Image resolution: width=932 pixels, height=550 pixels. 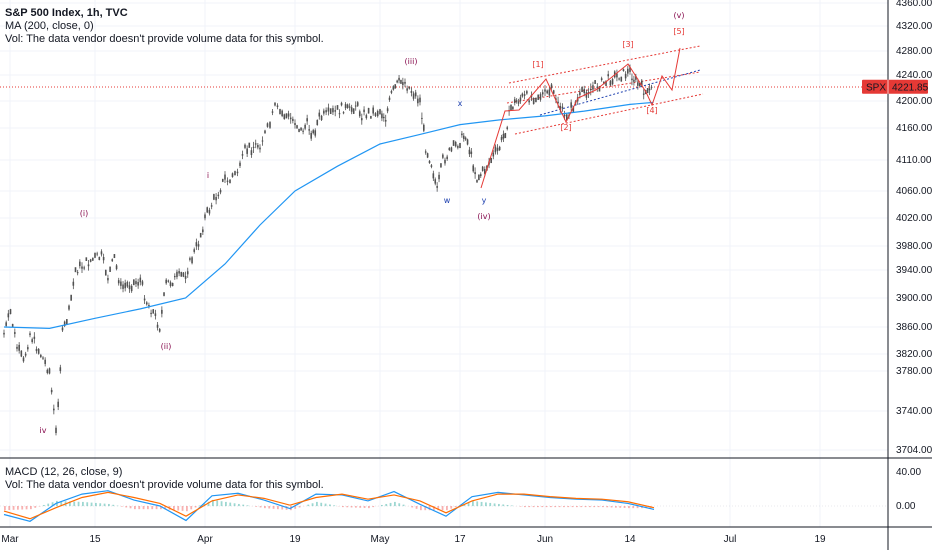 I want to click on price-tag-bg, so click(x=895, y=86).